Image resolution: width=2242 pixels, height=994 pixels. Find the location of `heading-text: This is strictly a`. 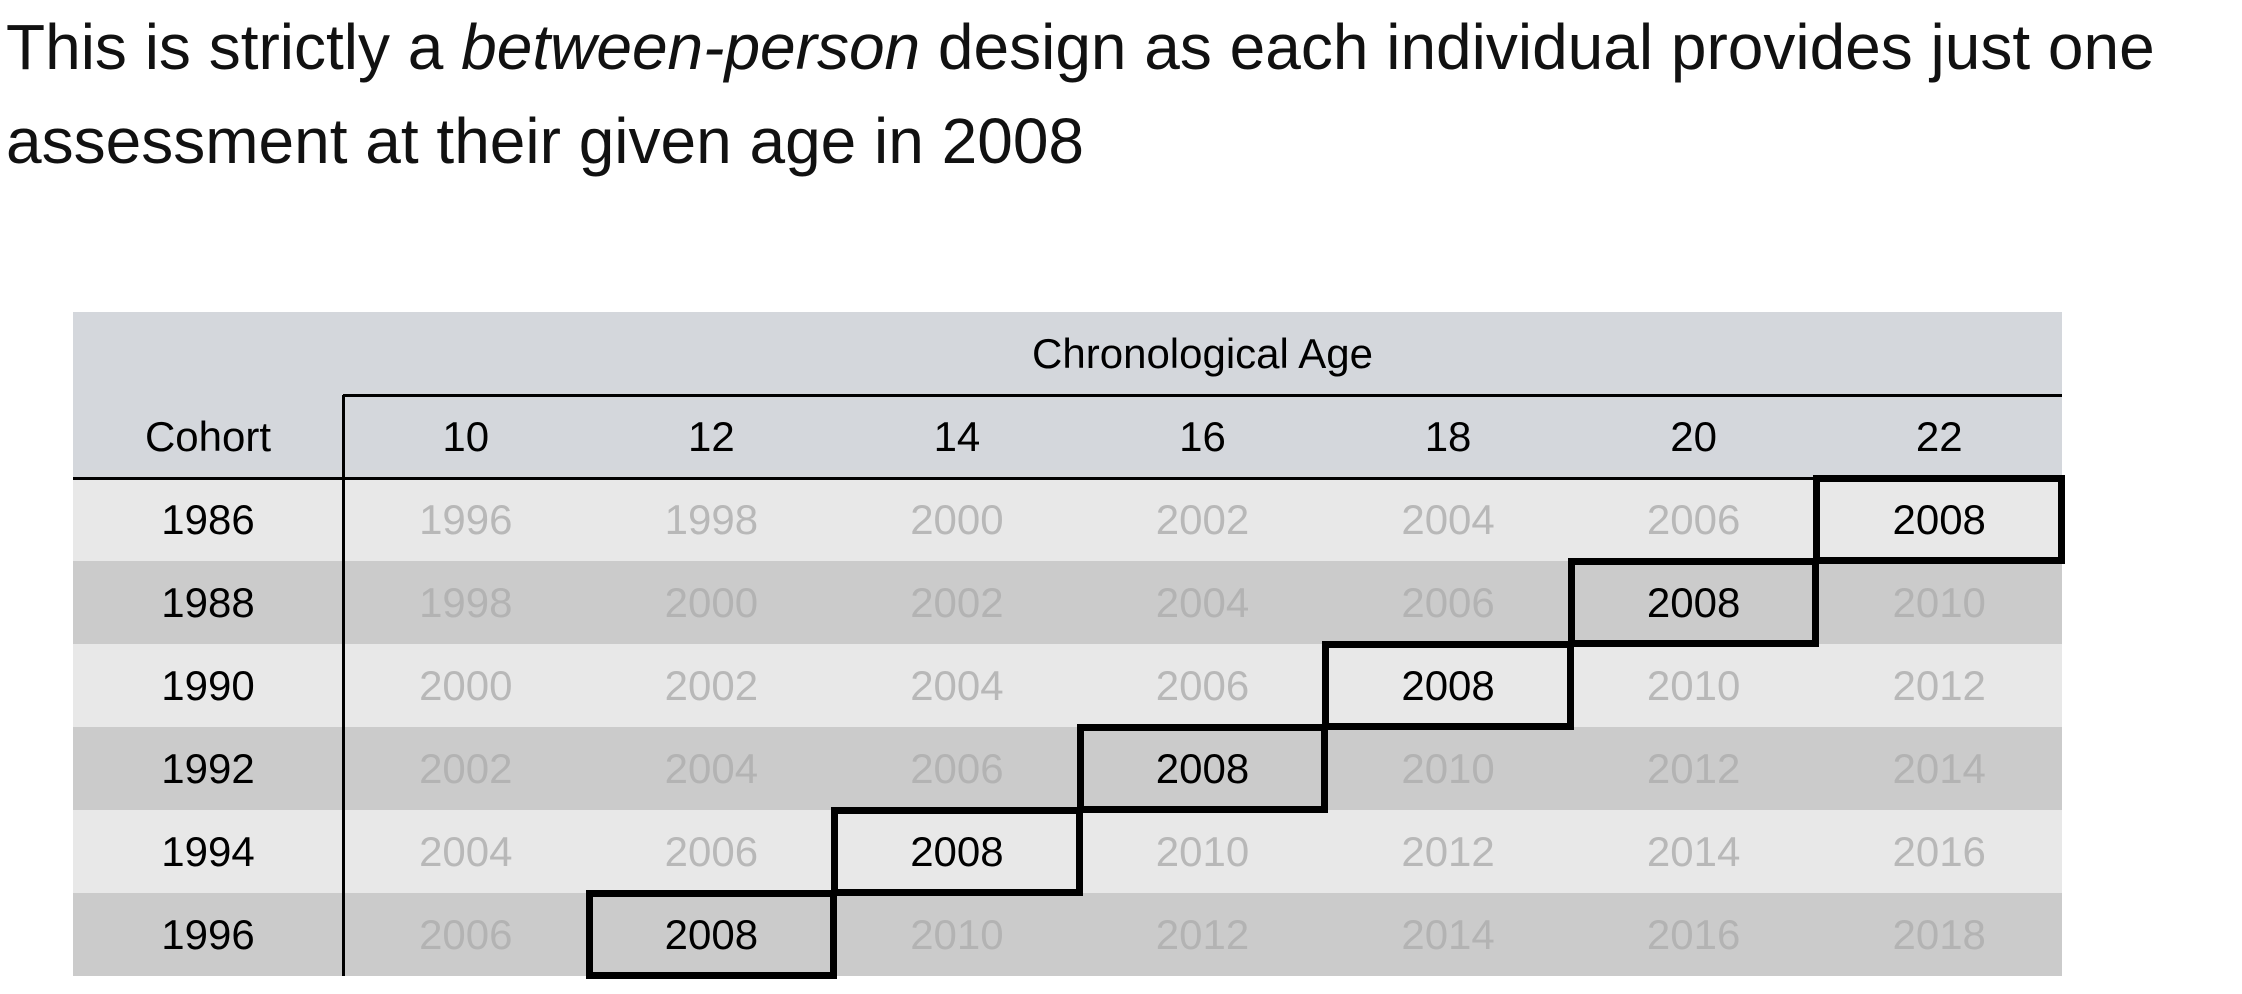

heading-text: This is strictly a is located at coordinates (225, 47).